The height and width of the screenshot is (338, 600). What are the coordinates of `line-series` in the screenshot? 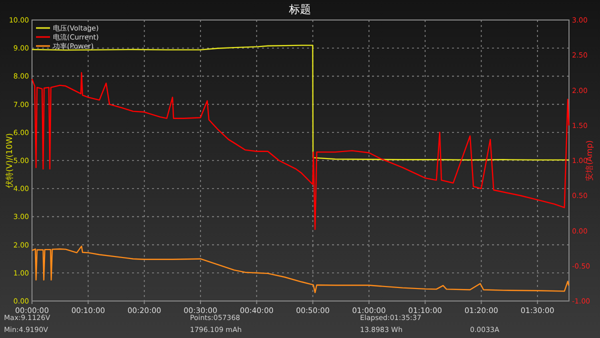 It's located at (300, 270).